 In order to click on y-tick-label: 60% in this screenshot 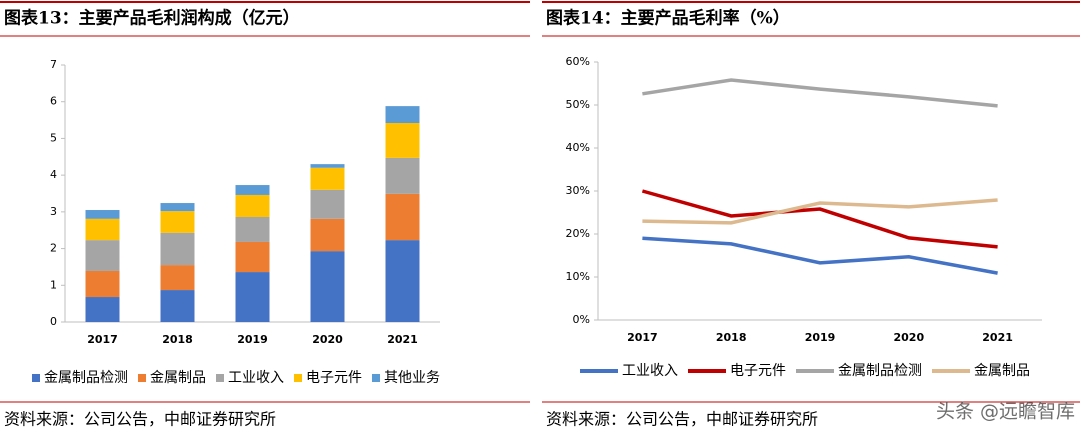, I will do `click(578, 61)`.